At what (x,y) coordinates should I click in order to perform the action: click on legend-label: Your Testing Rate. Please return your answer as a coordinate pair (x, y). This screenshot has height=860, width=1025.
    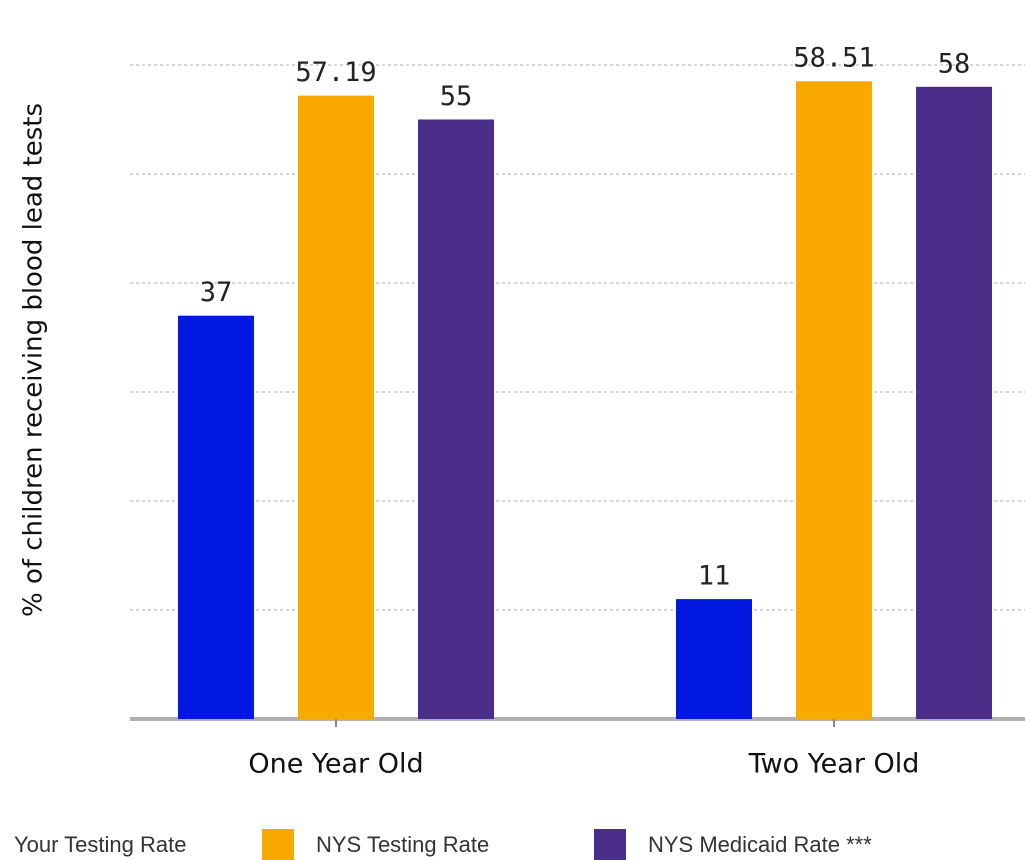
    Looking at the image, I should click on (100, 844).